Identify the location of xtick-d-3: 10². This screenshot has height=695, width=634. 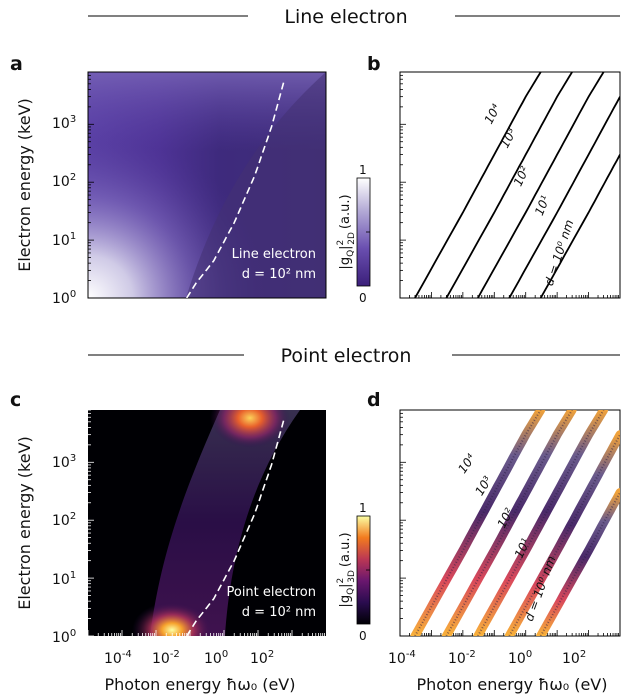
(574, 658).